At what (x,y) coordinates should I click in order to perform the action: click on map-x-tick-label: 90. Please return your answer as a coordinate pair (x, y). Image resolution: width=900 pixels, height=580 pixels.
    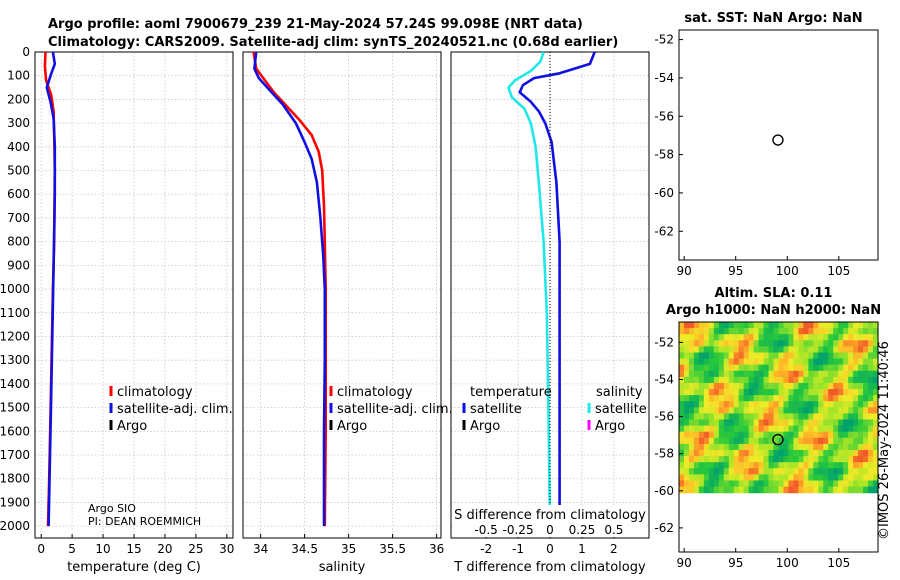
    Looking at the image, I should click on (684, 563).